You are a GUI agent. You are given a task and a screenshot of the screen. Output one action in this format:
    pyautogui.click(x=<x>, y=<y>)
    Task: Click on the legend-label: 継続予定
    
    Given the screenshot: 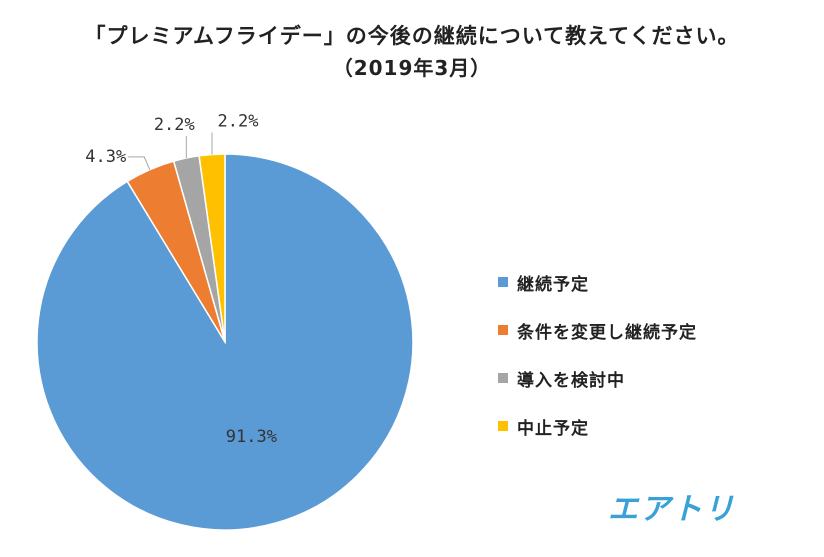 What is the action you would take?
    pyautogui.click(x=553, y=284)
    